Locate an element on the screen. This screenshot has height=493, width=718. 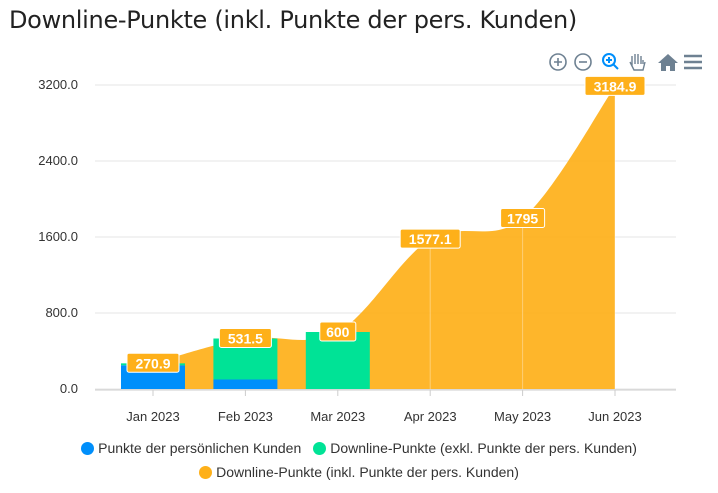
data-label: 600 is located at coordinates (338, 331).